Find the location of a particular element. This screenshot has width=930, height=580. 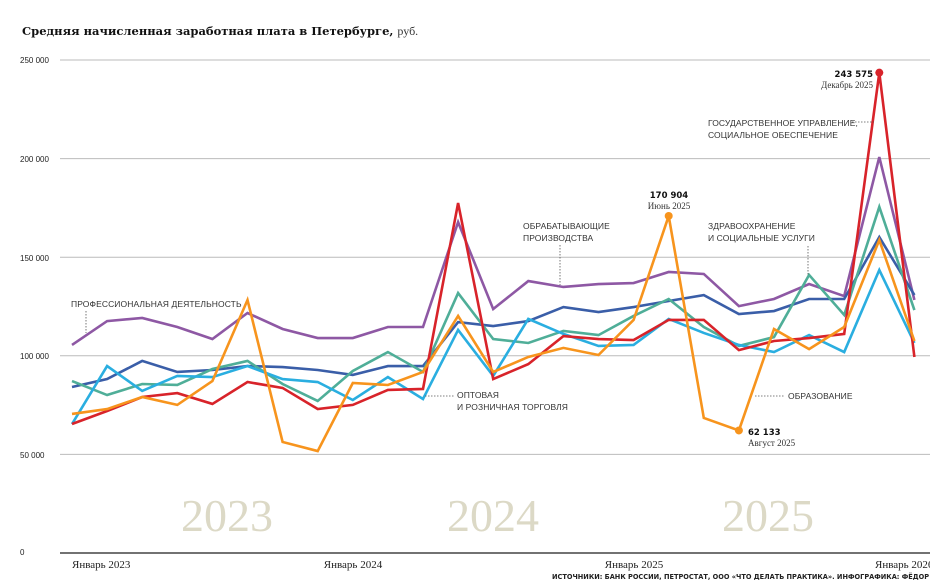

y-tick-label: 0 is located at coordinates (22, 552).